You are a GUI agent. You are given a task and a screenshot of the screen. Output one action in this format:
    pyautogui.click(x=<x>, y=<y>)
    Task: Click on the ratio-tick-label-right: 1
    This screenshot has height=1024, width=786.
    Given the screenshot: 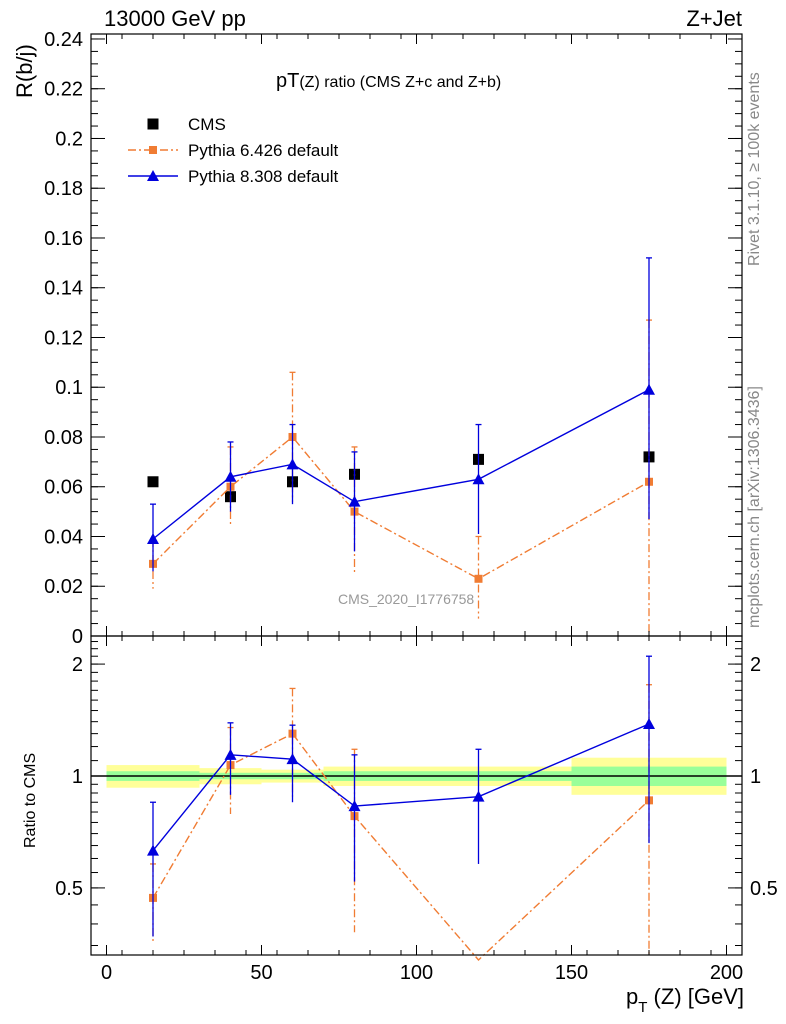 What is the action you would take?
    pyautogui.click(x=755, y=777)
    